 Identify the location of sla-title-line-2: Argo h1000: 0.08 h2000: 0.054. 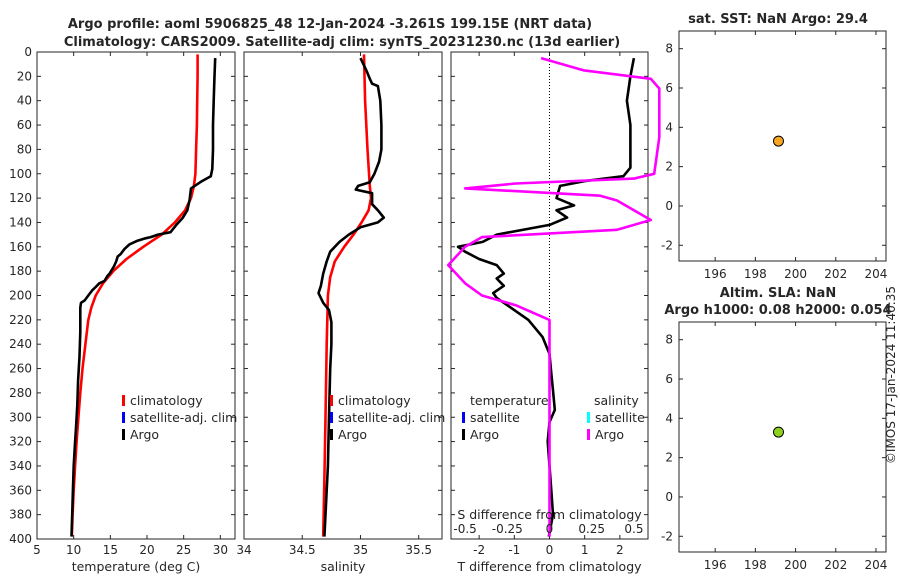
(777, 310).